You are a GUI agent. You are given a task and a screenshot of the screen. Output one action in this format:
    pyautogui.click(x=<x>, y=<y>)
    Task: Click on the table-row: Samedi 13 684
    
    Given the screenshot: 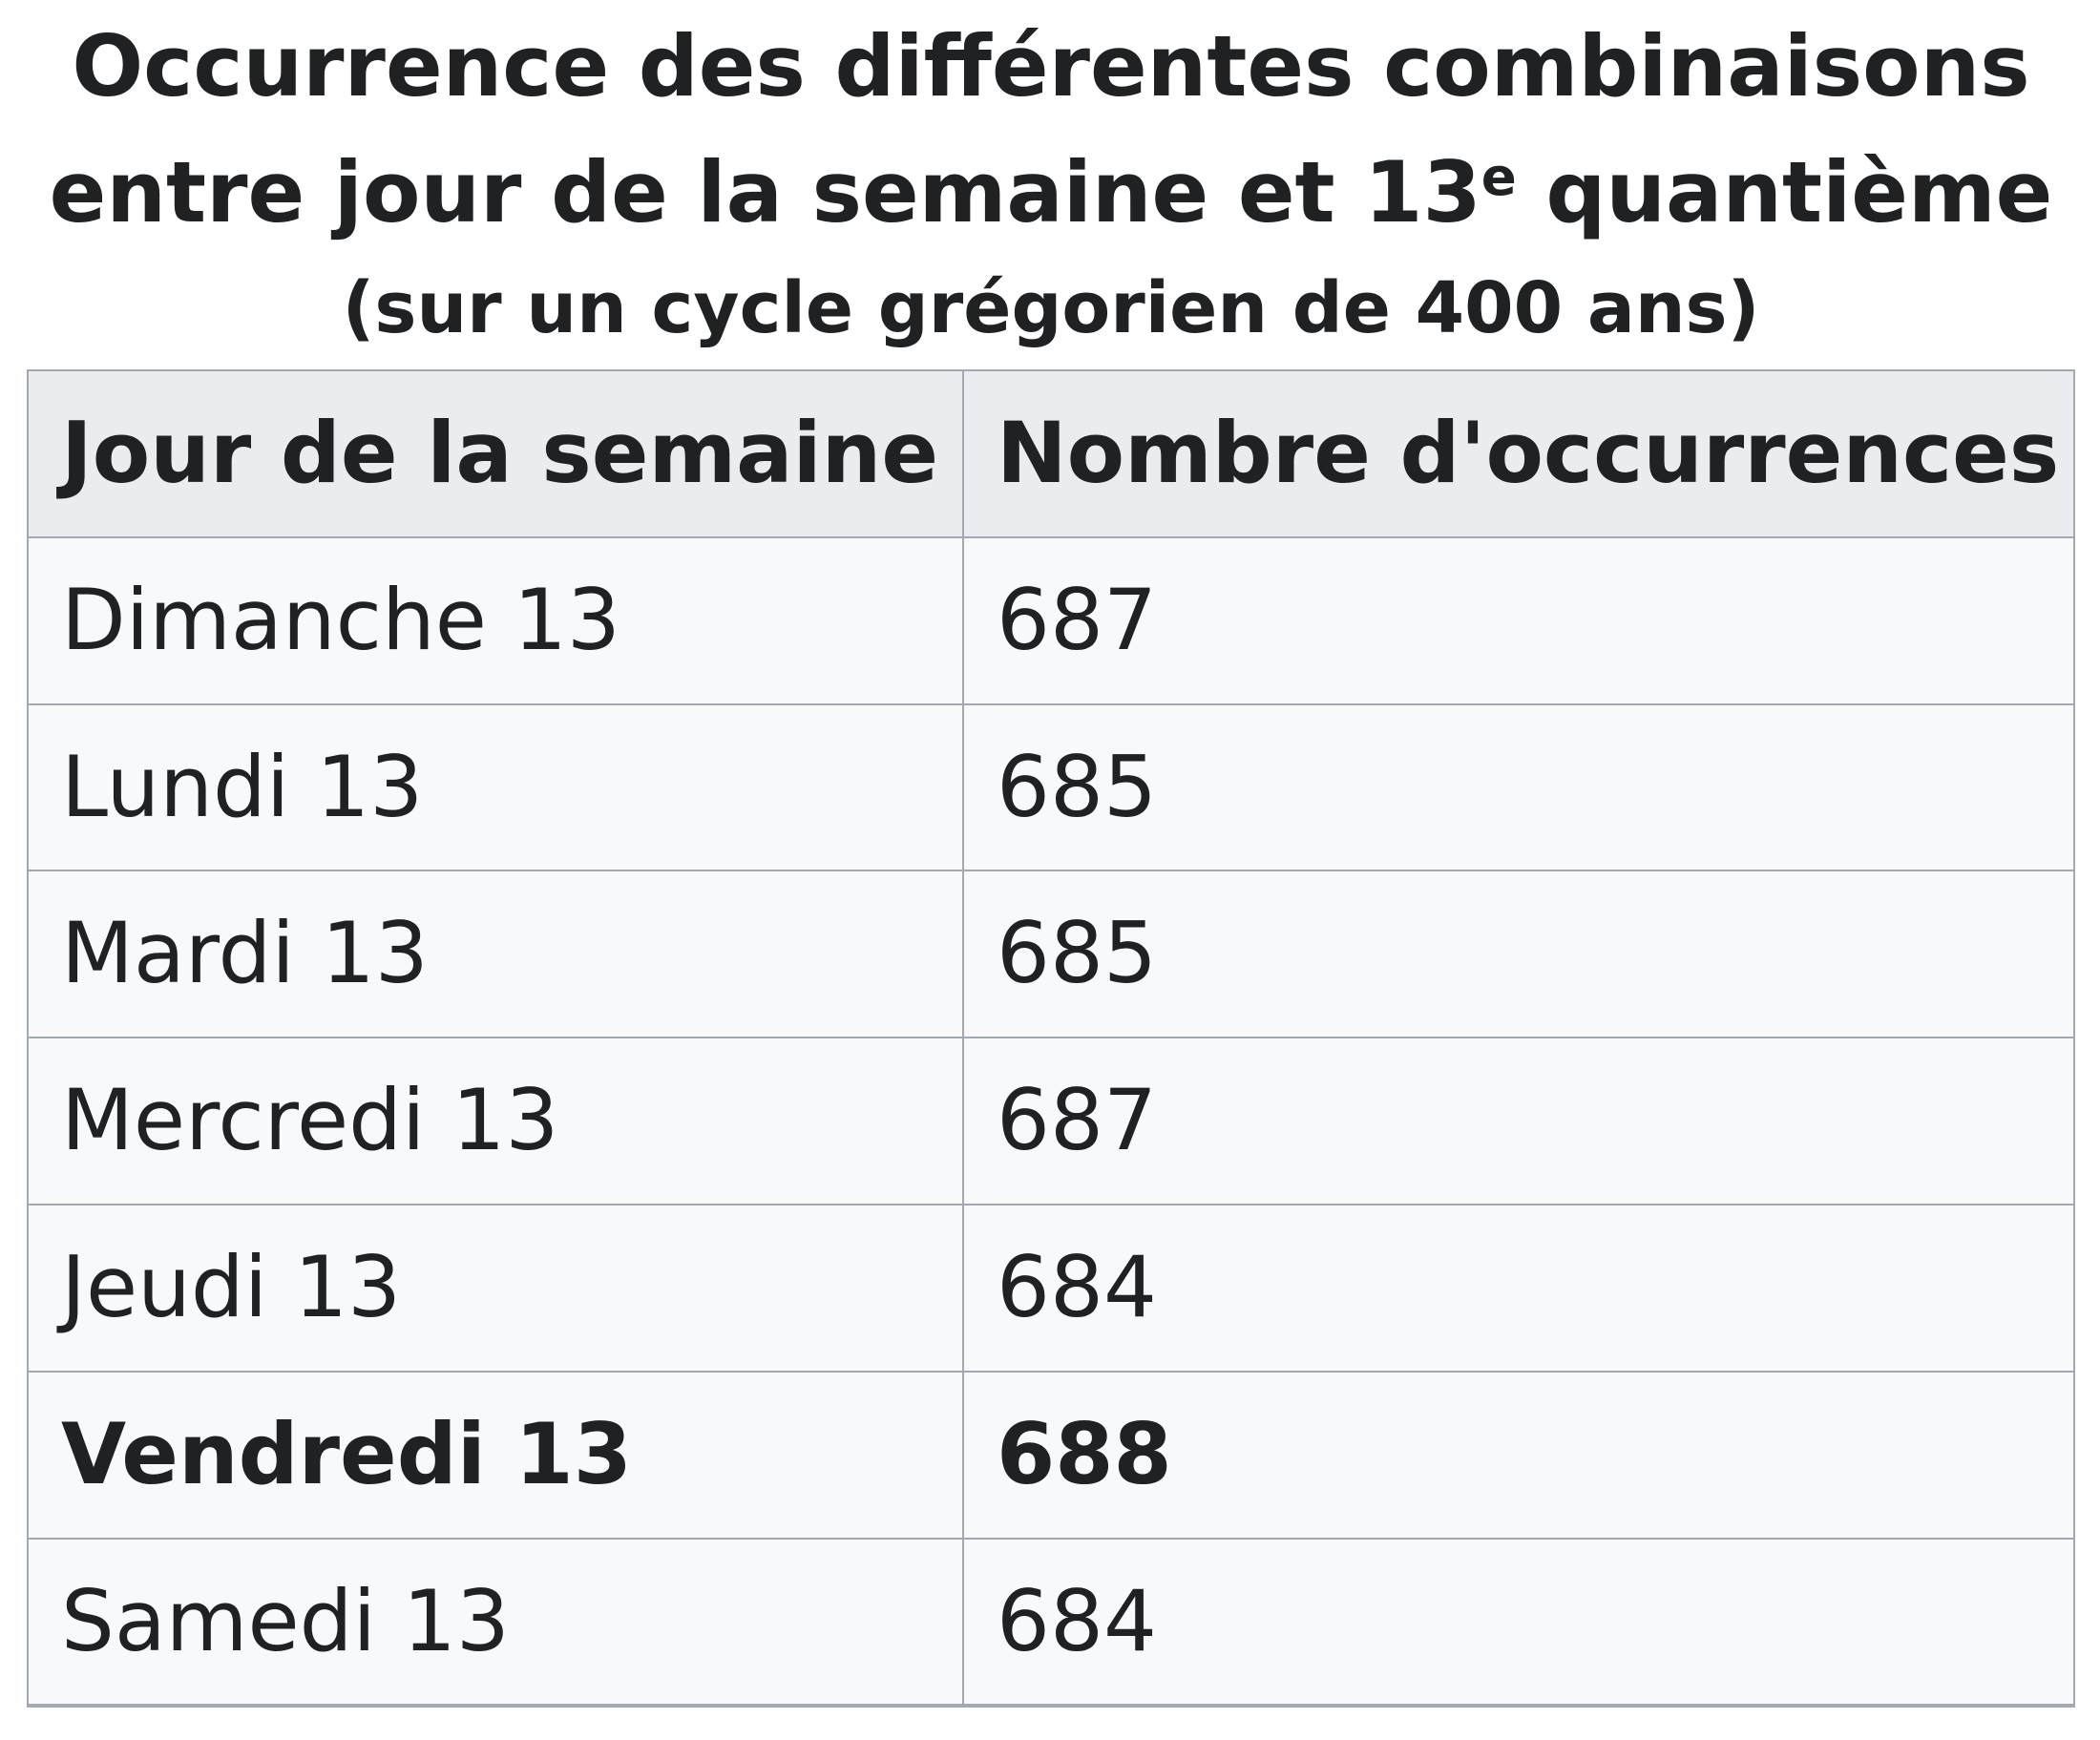 What is the action you would take?
    pyautogui.click(x=1051, y=1622)
    